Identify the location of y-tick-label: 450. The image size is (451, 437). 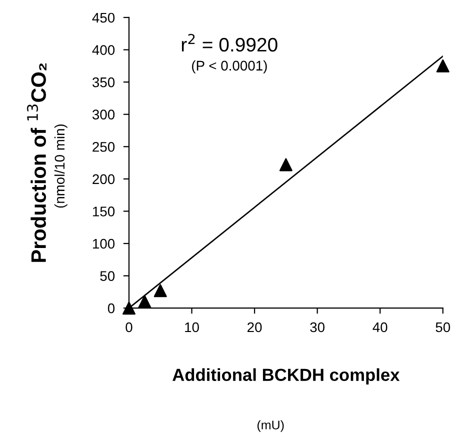
(103, 17).